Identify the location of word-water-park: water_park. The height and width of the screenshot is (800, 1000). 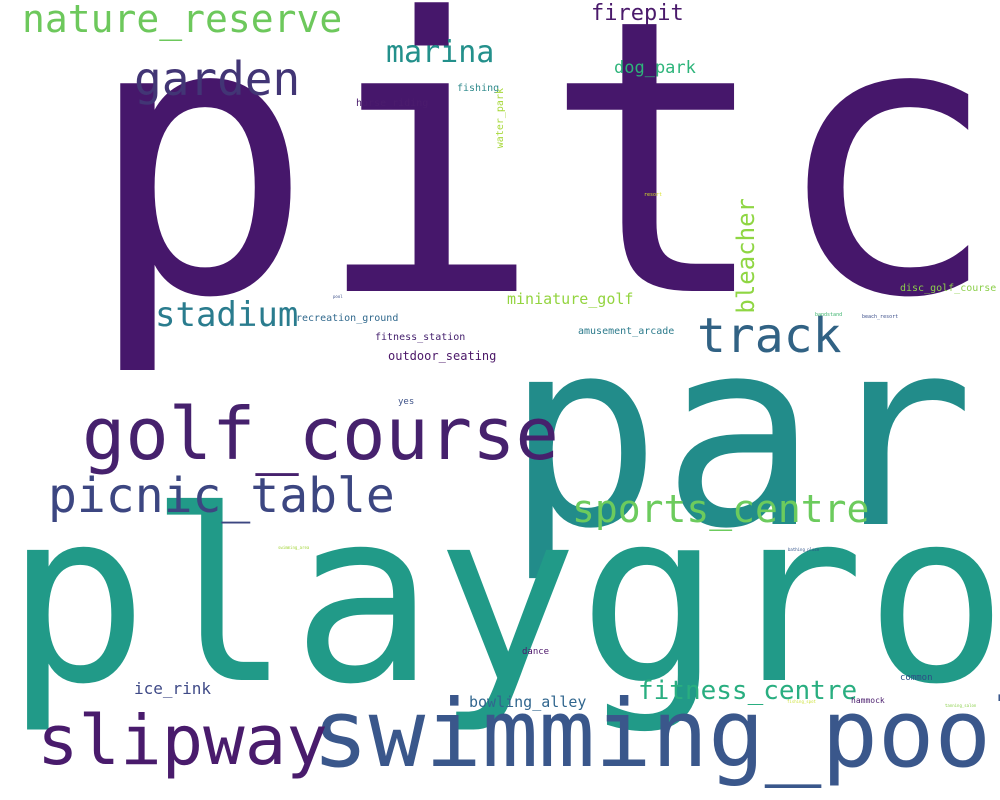
(500, 118).